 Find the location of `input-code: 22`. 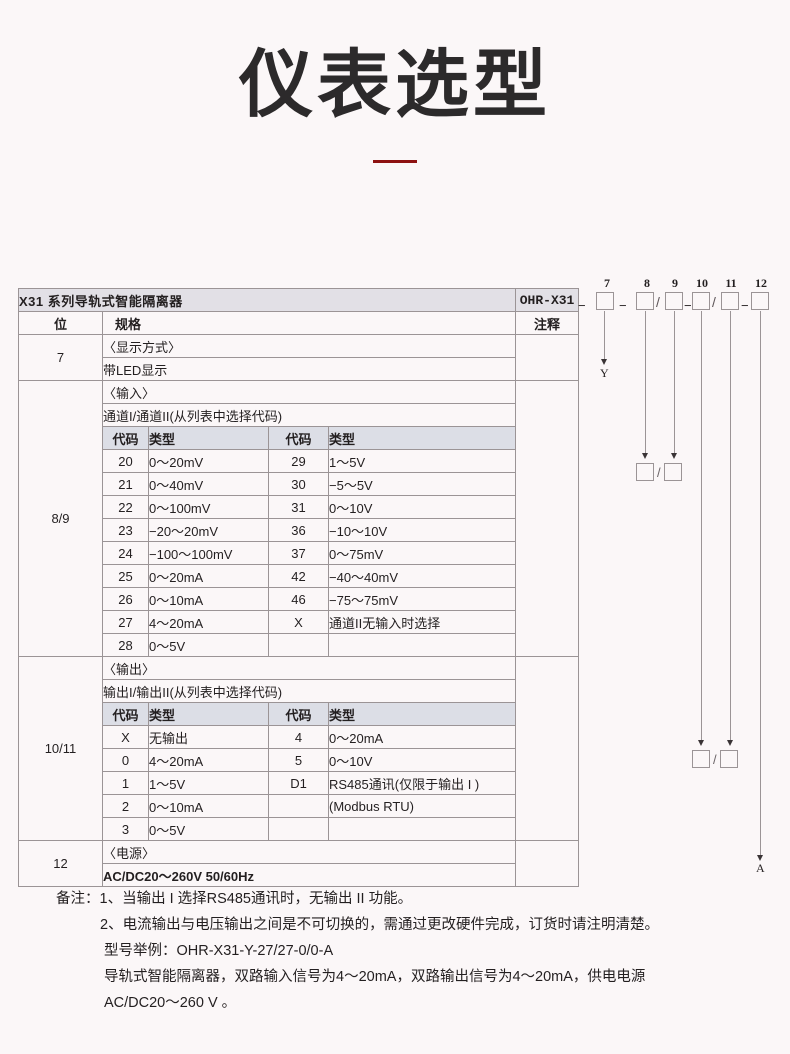

input-code: 22 is located at coordinates (125, 507).